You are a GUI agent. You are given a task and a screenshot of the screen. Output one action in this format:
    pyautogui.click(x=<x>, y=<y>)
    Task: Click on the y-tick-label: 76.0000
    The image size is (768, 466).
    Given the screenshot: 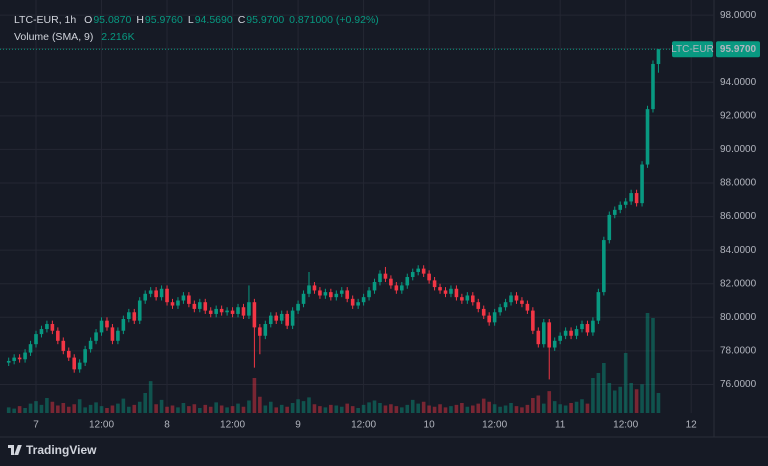 What is the action you would take?
    pyautogui.click(x=738, y=384)
    